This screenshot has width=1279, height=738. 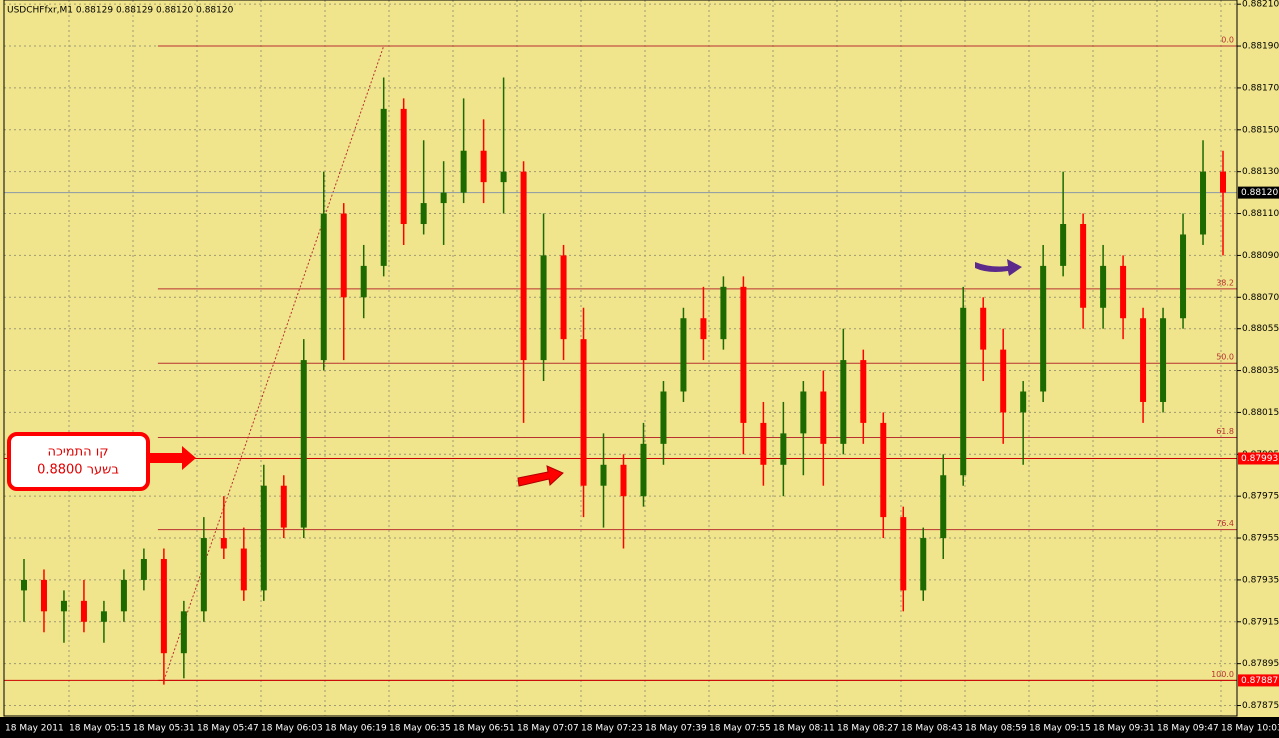 What do you see at coordinates (1259, 193) in the screenshot?
I see `price-label: 0.88120` at bounding box center [1259, 193].